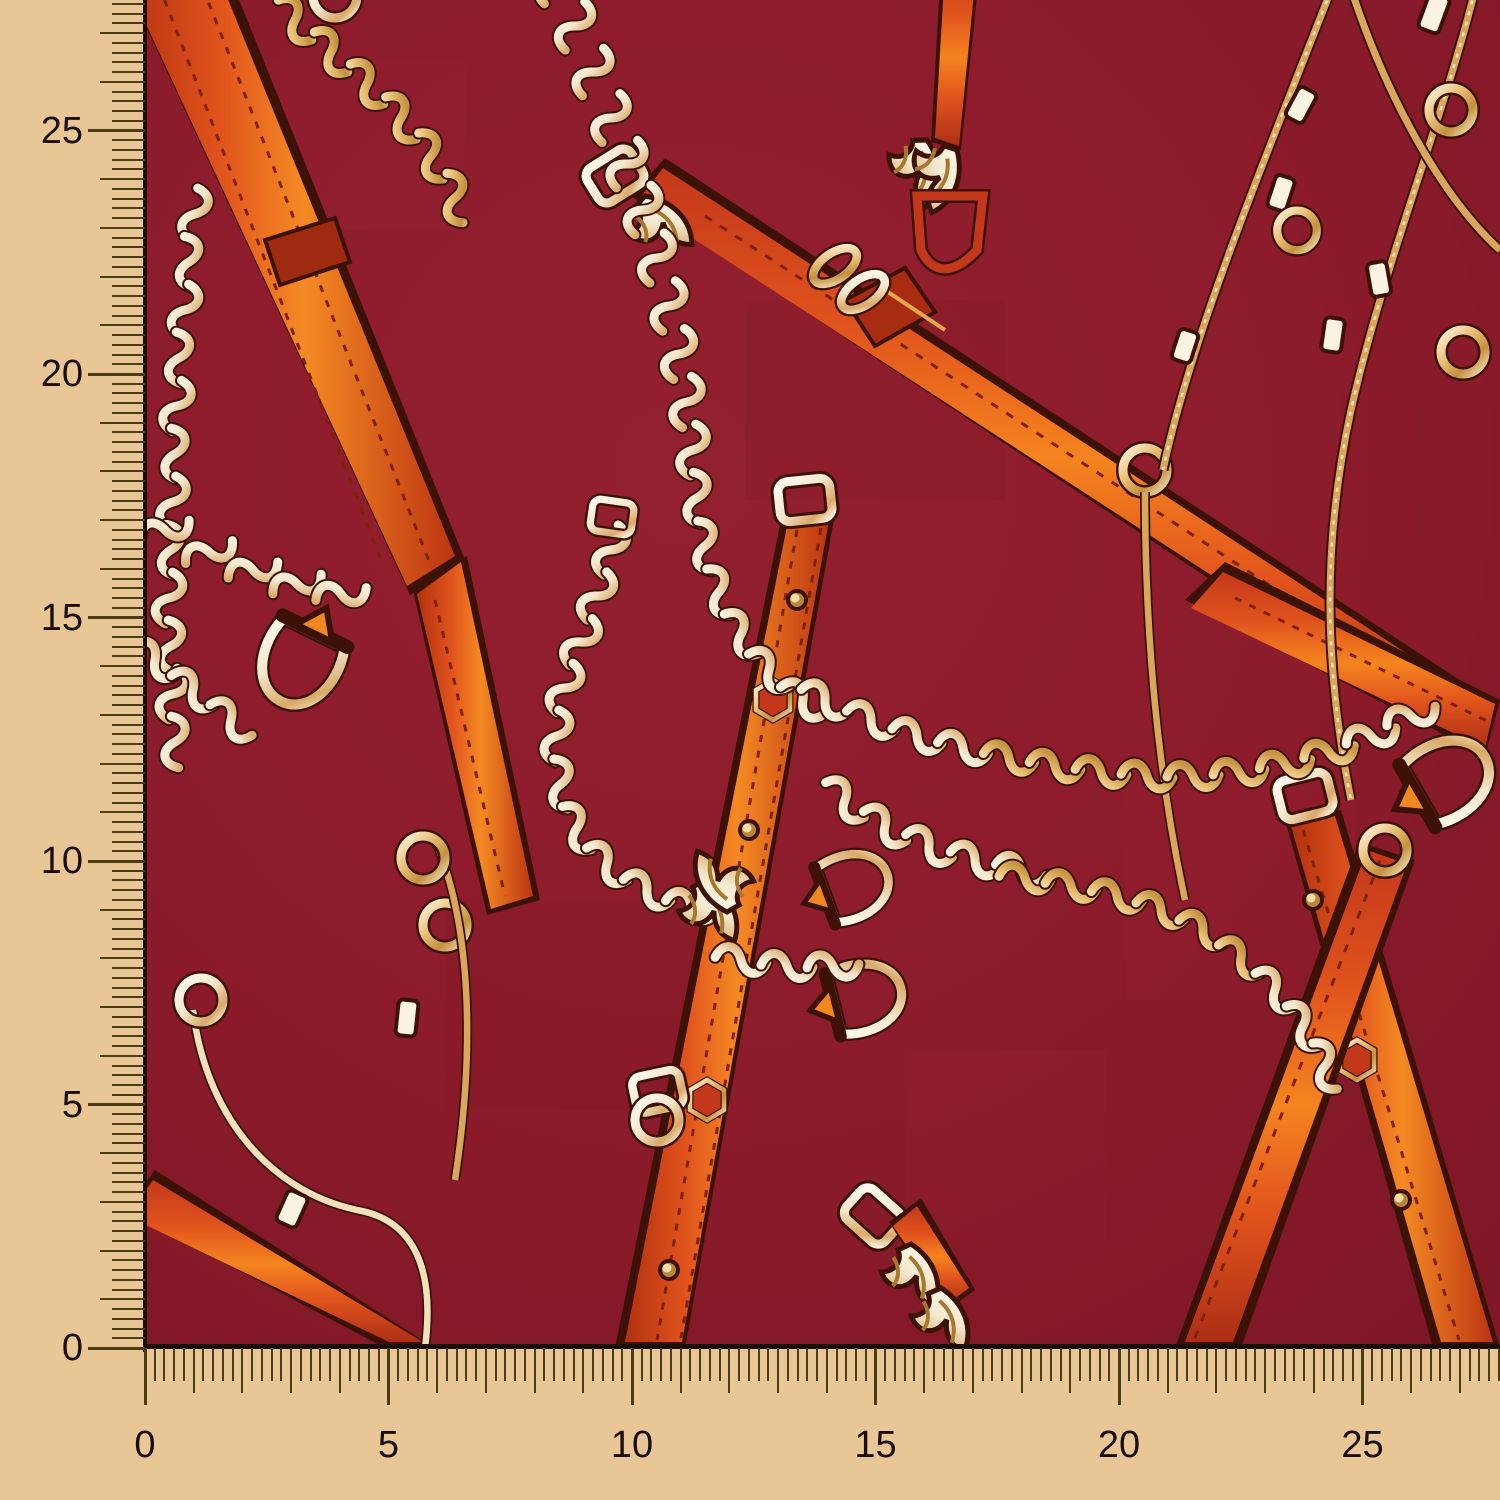 This screenshot has height=1500, width=1500. I want to click on motif-belt-buckle, so click(910, 1266).